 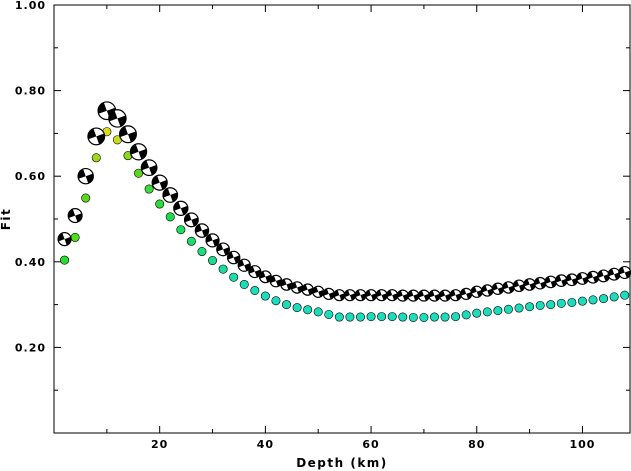 I want to click on y-axis-label: Fit, so click(x=6, y=219).